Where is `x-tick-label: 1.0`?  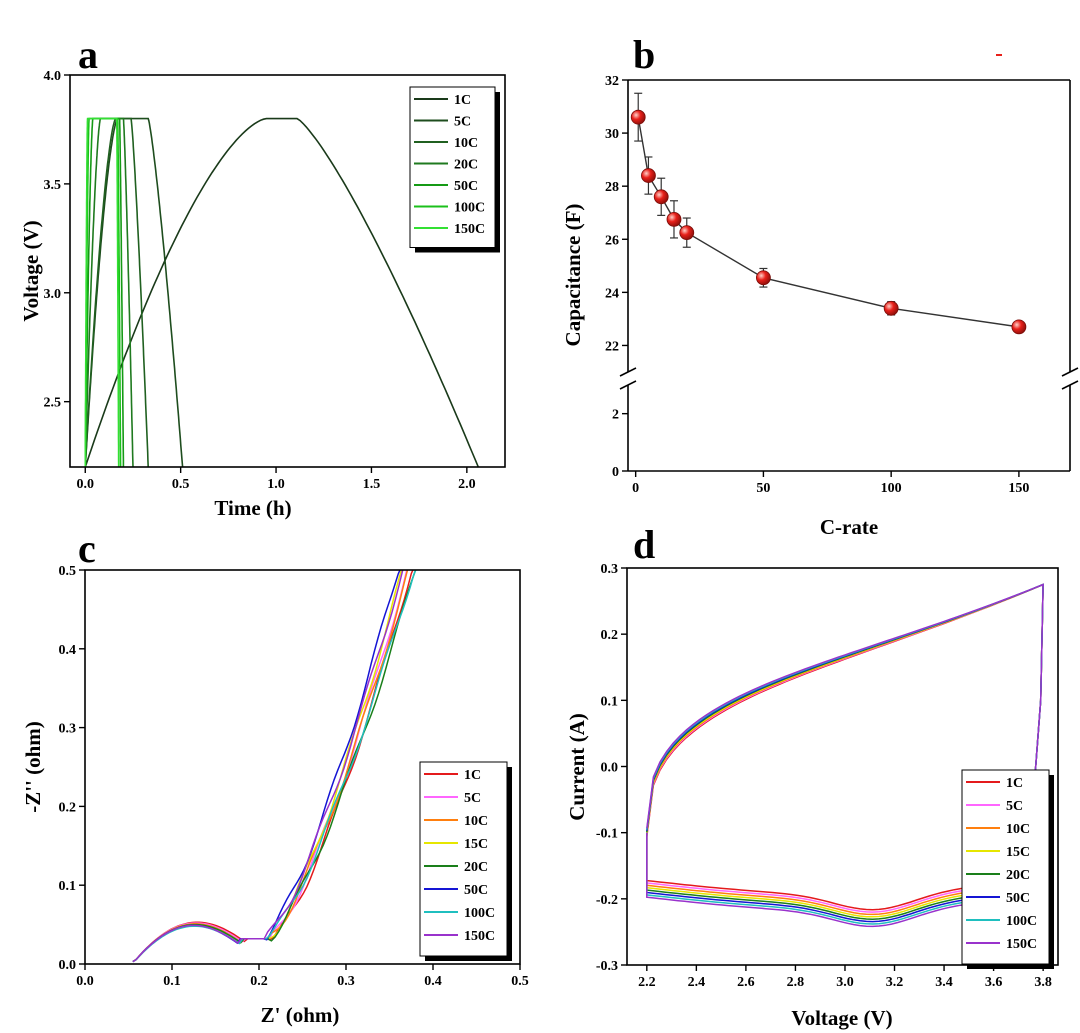
x-tick-label: 1.0 is located at coordinates (276, 484).